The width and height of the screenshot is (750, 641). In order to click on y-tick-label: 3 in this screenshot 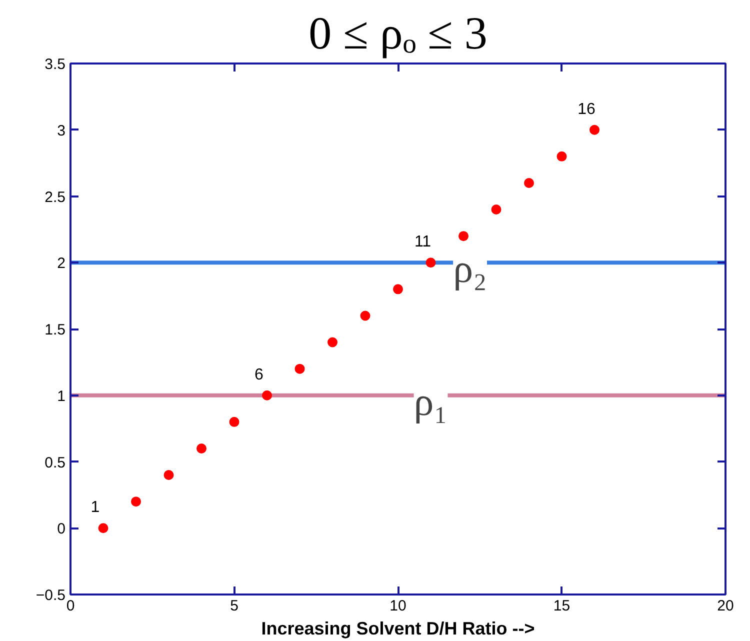, I will do `click(61, 131)`.